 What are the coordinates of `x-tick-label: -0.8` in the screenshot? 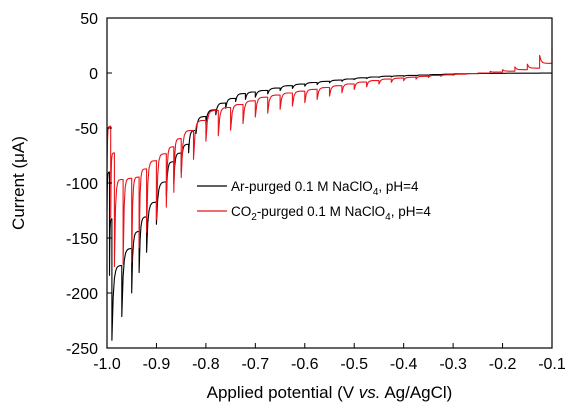 It's located at (206, 364).